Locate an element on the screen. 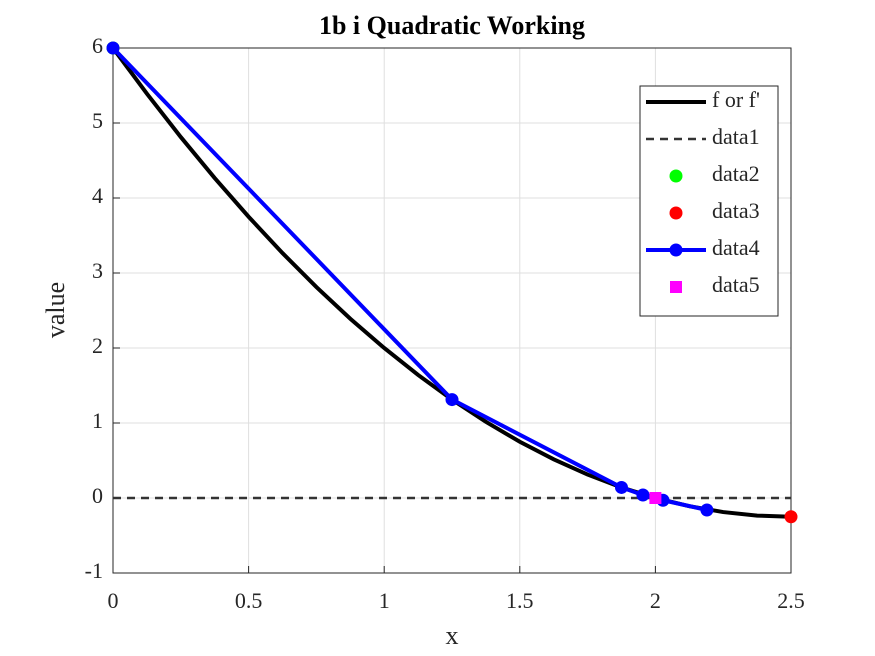 The height and width of the screenshot is (656, 875). y-tick-label: 5 is located at coordinates (97, 120).